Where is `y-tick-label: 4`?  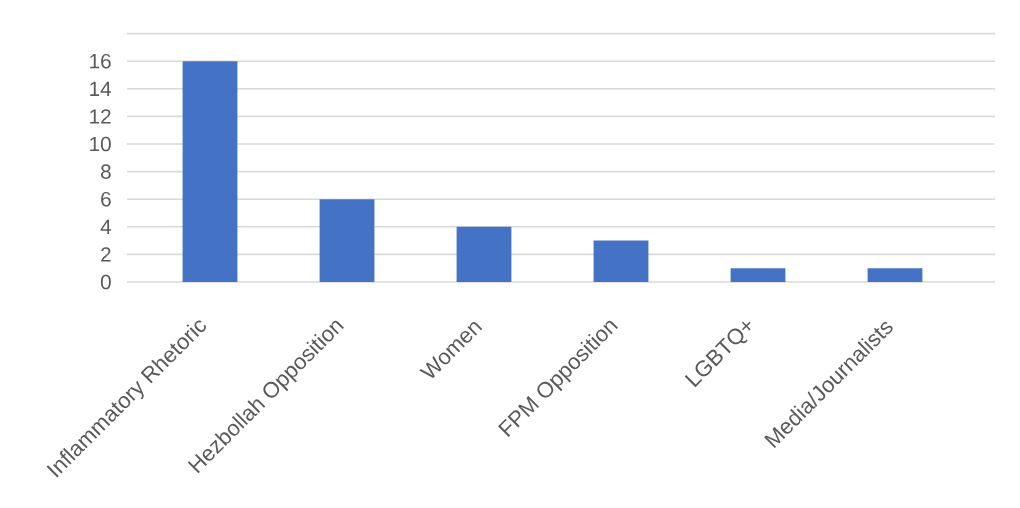 y-tick-label: 4 is located at coordinates (106, 226).